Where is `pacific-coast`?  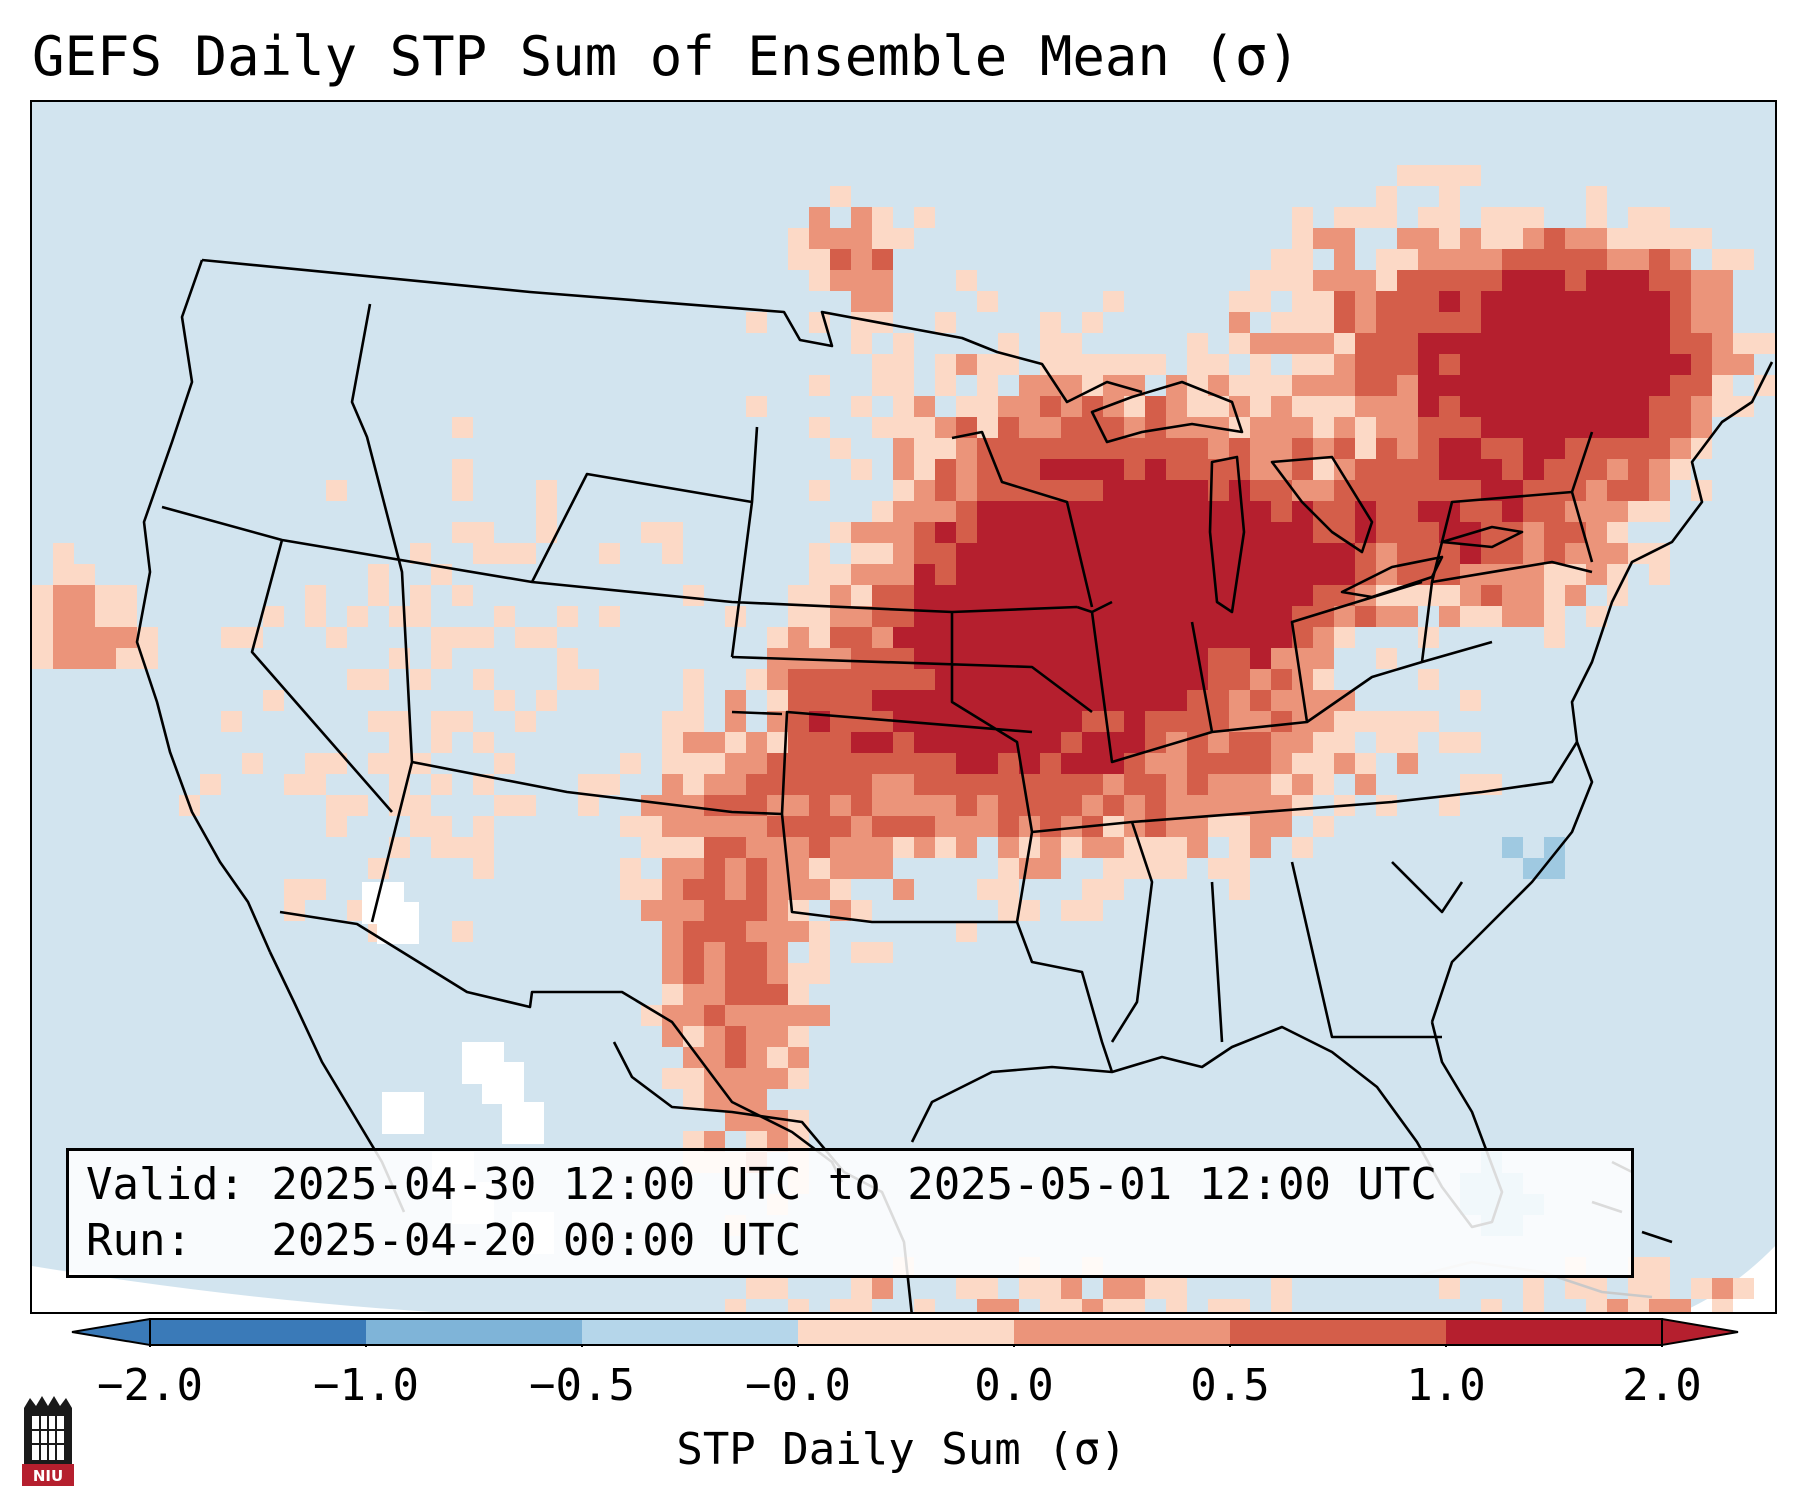
pacific-coast is located at coordinates (203, 606).